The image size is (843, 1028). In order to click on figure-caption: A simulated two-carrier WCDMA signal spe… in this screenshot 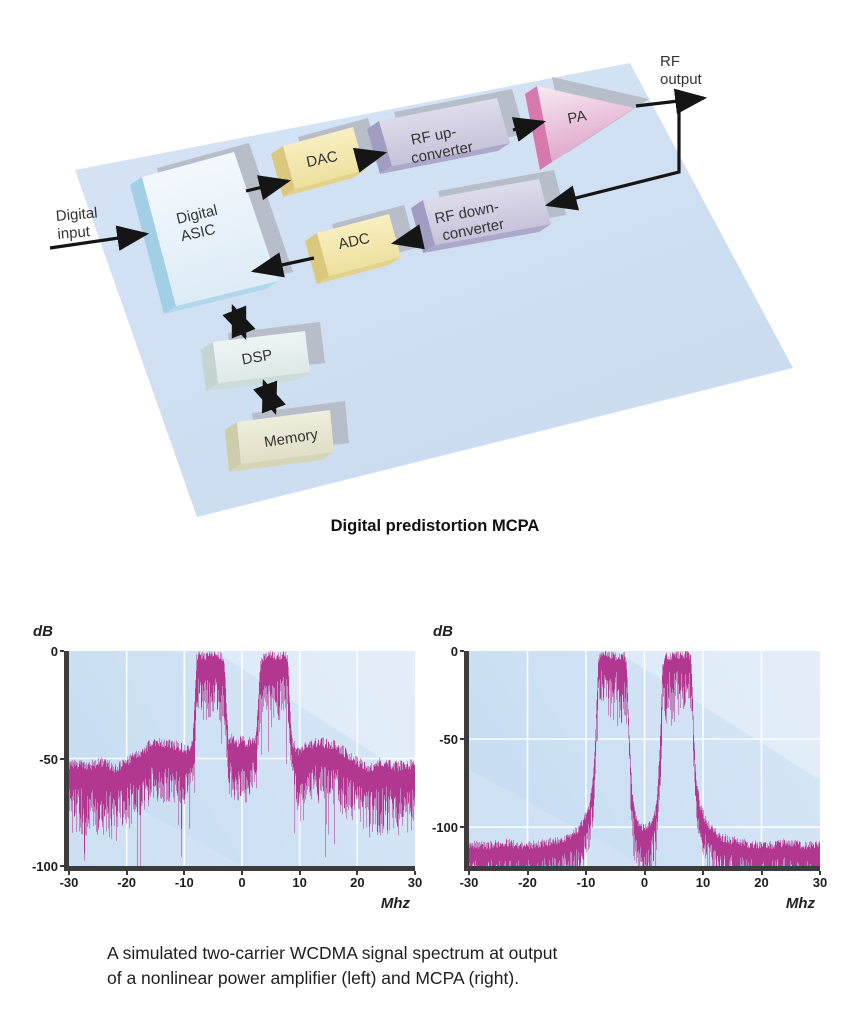, I will do `click(427, 966)`.